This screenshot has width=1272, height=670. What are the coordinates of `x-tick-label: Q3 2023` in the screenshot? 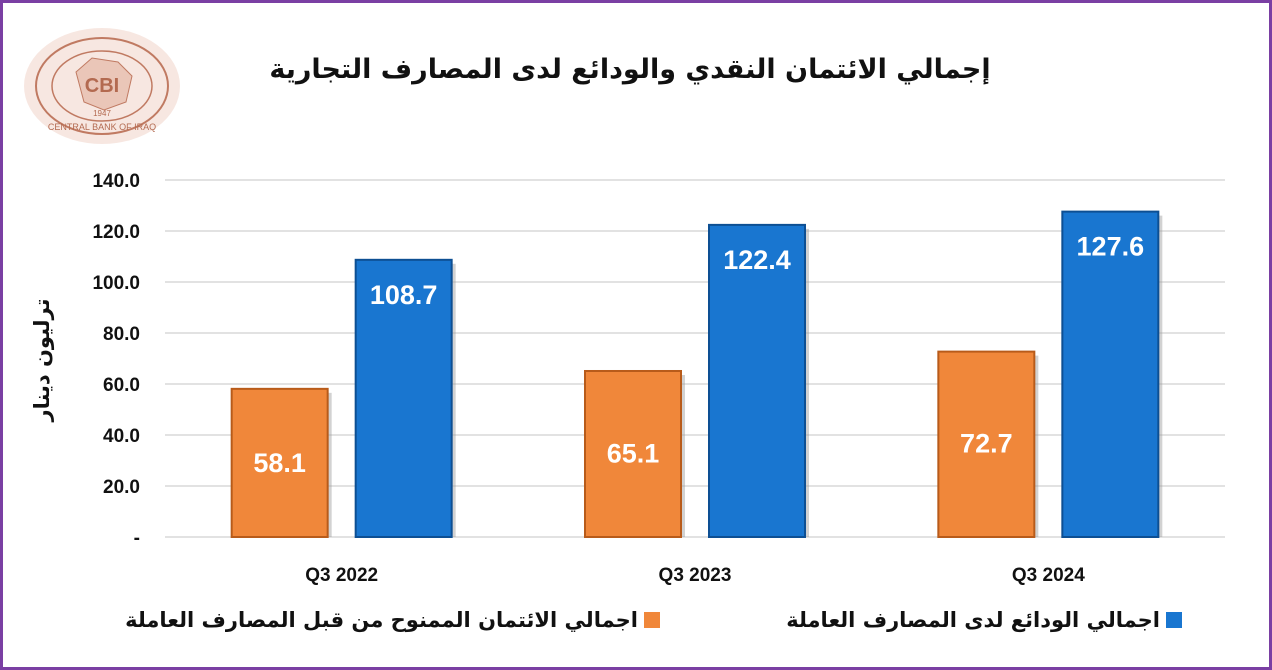 It's located at (695, 575).